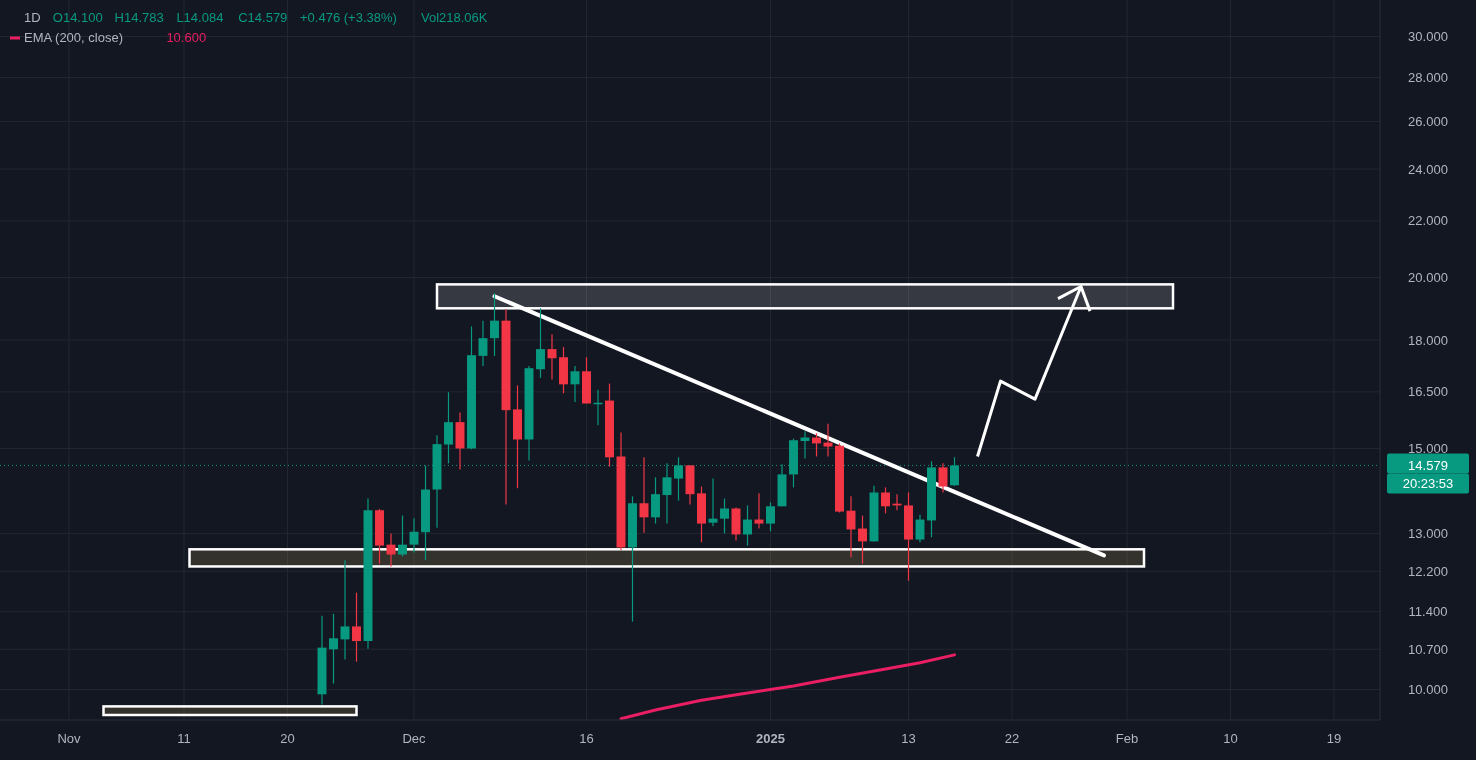  I want to click on x-tick-label: Nov, so click(69, 738).